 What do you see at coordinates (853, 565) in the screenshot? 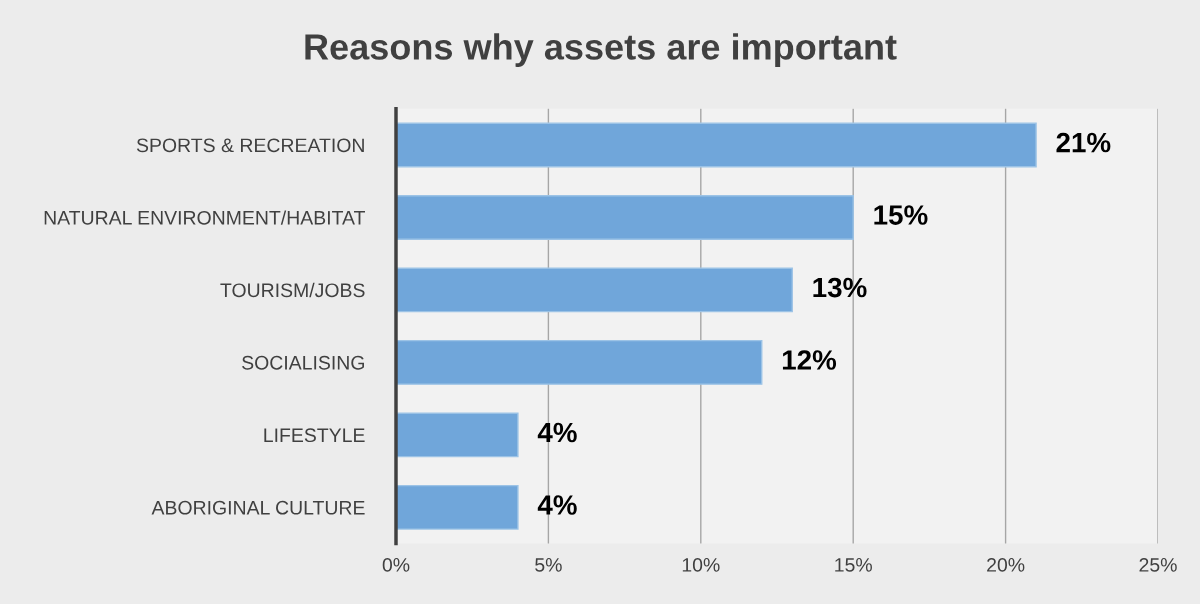
I see `x-tick-label: 15%` at bounding box center [853, 565].